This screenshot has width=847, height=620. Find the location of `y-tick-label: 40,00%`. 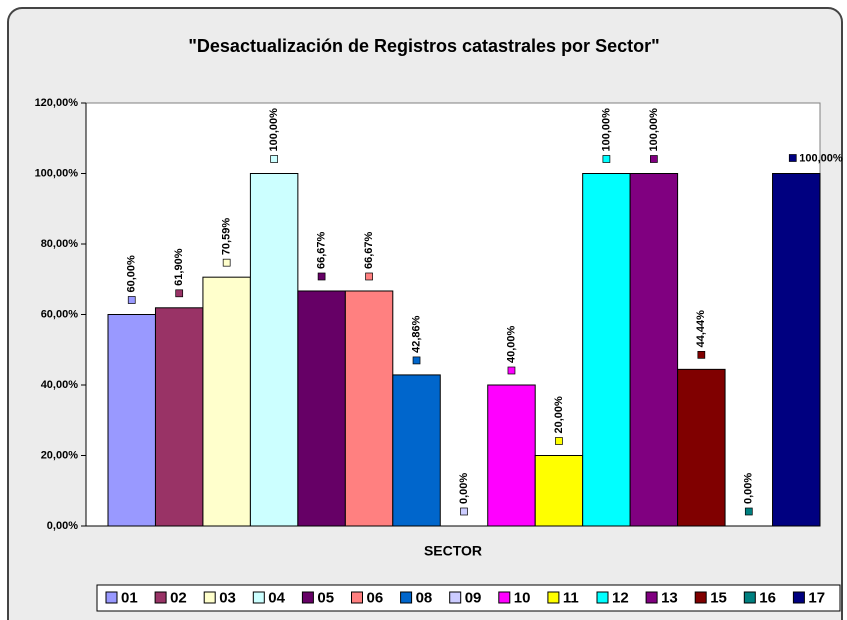

y-tick-label: 40,00% is located at coordinates (60, 385).